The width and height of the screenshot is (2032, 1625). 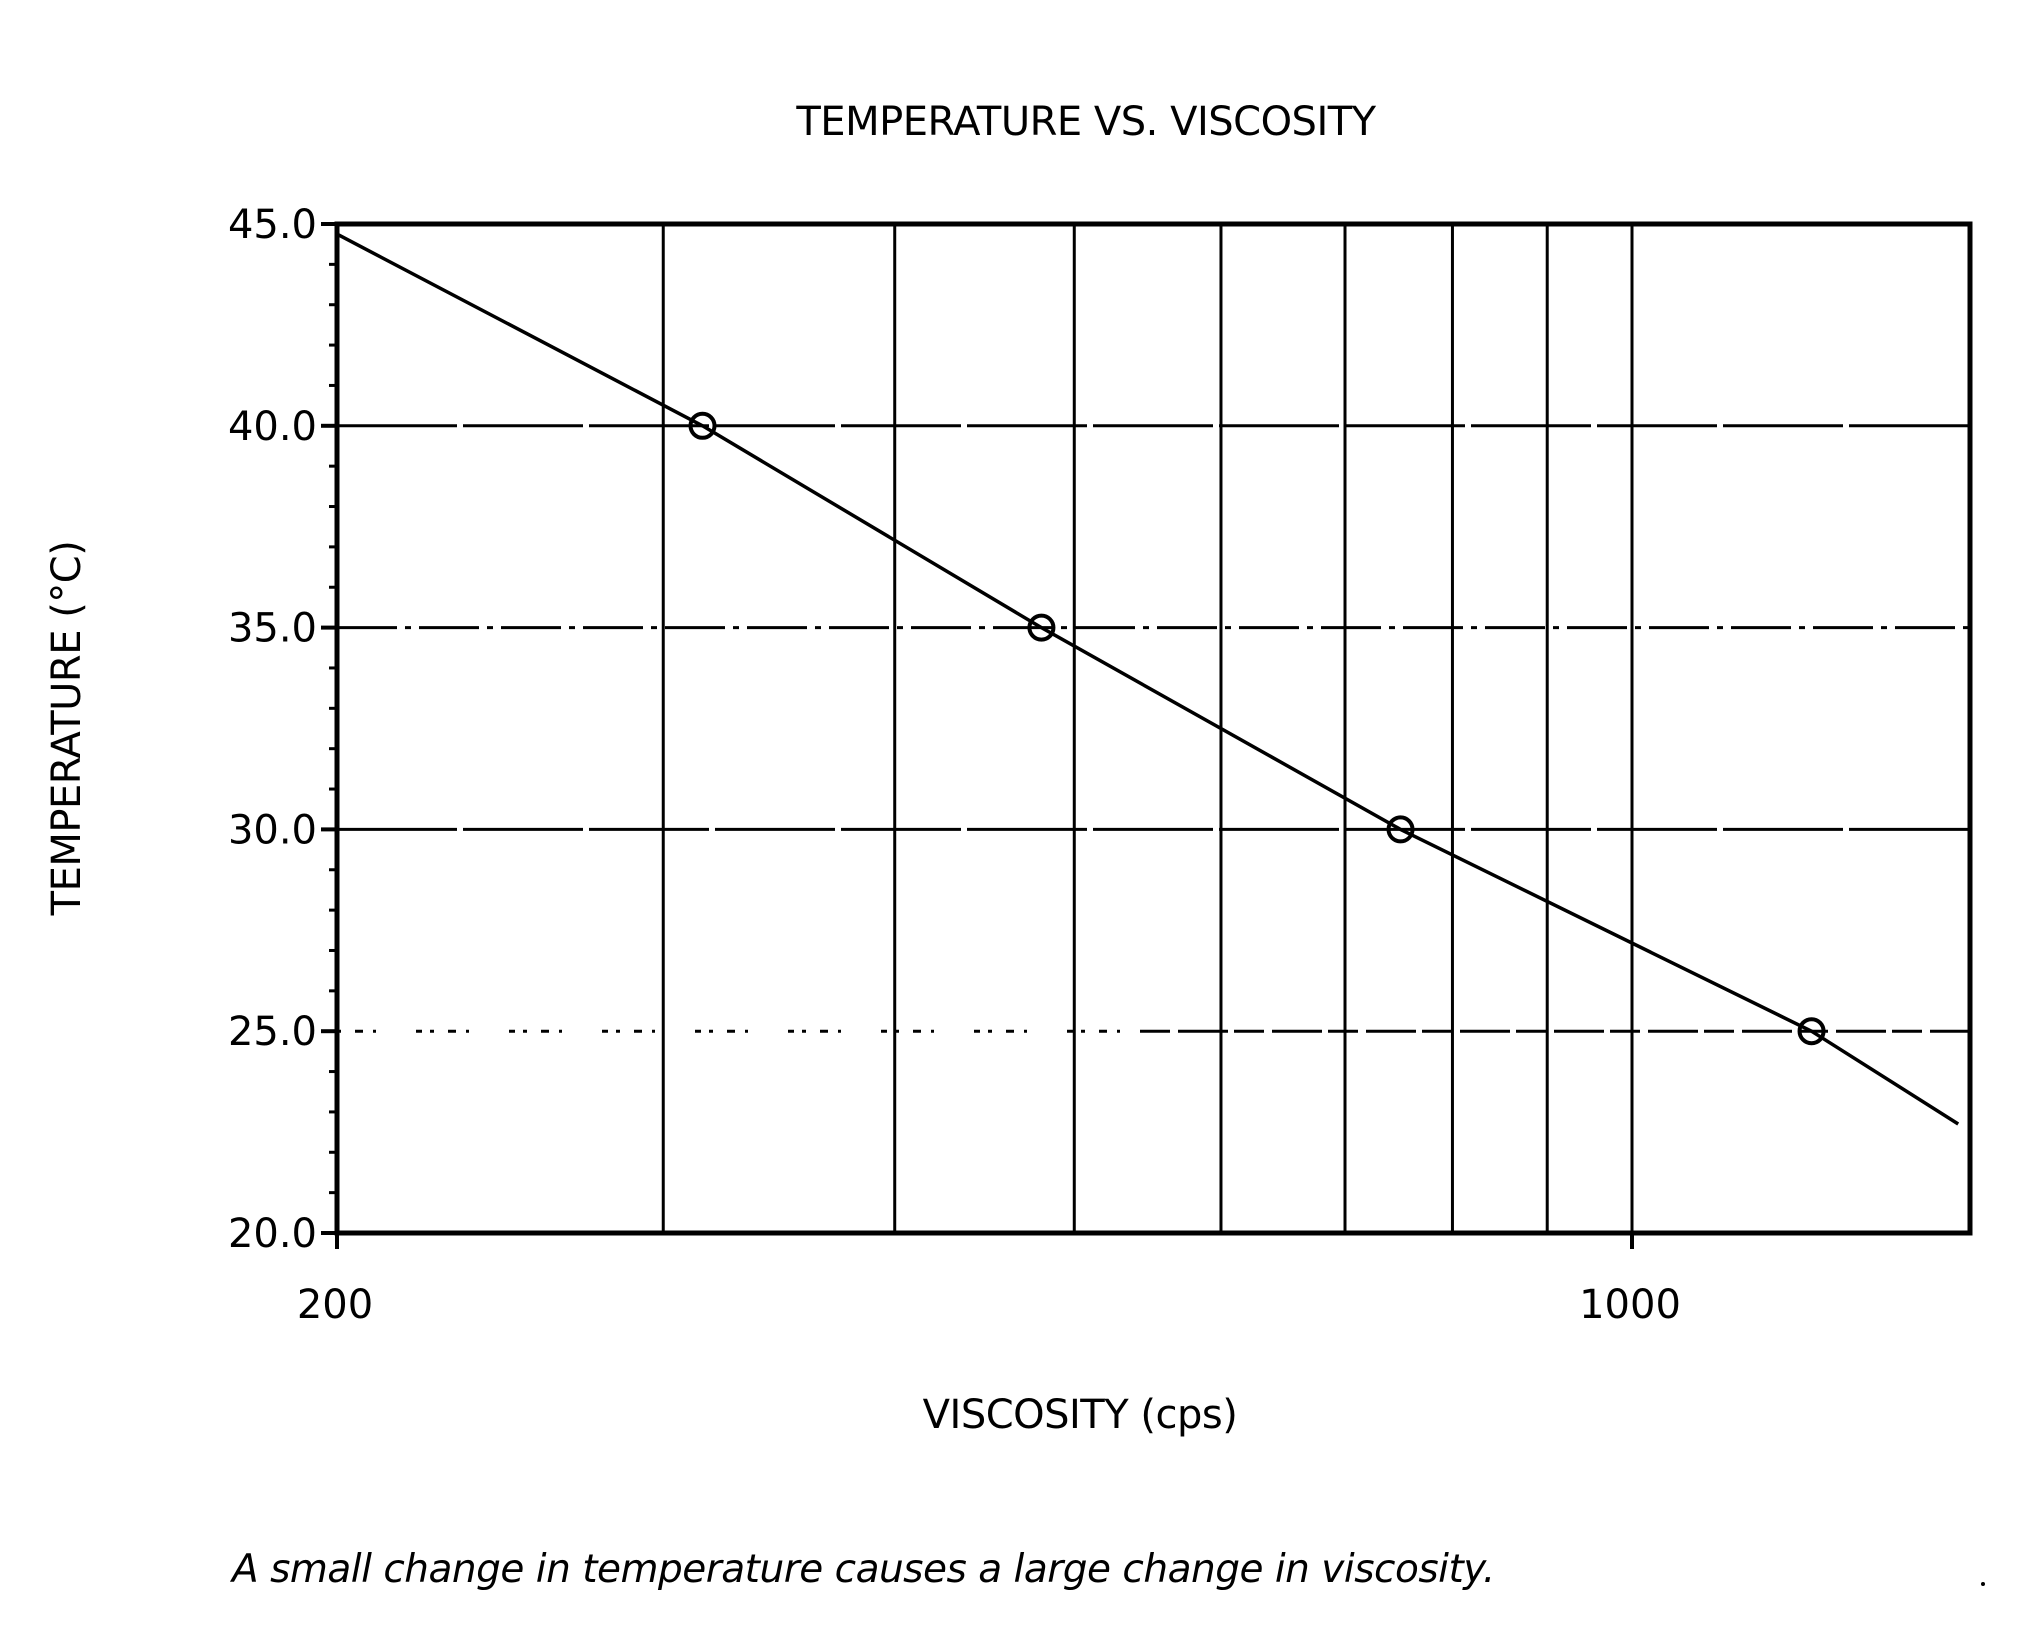 I want to click on y-tick-label: 40.0, so click(x=272, y=427).